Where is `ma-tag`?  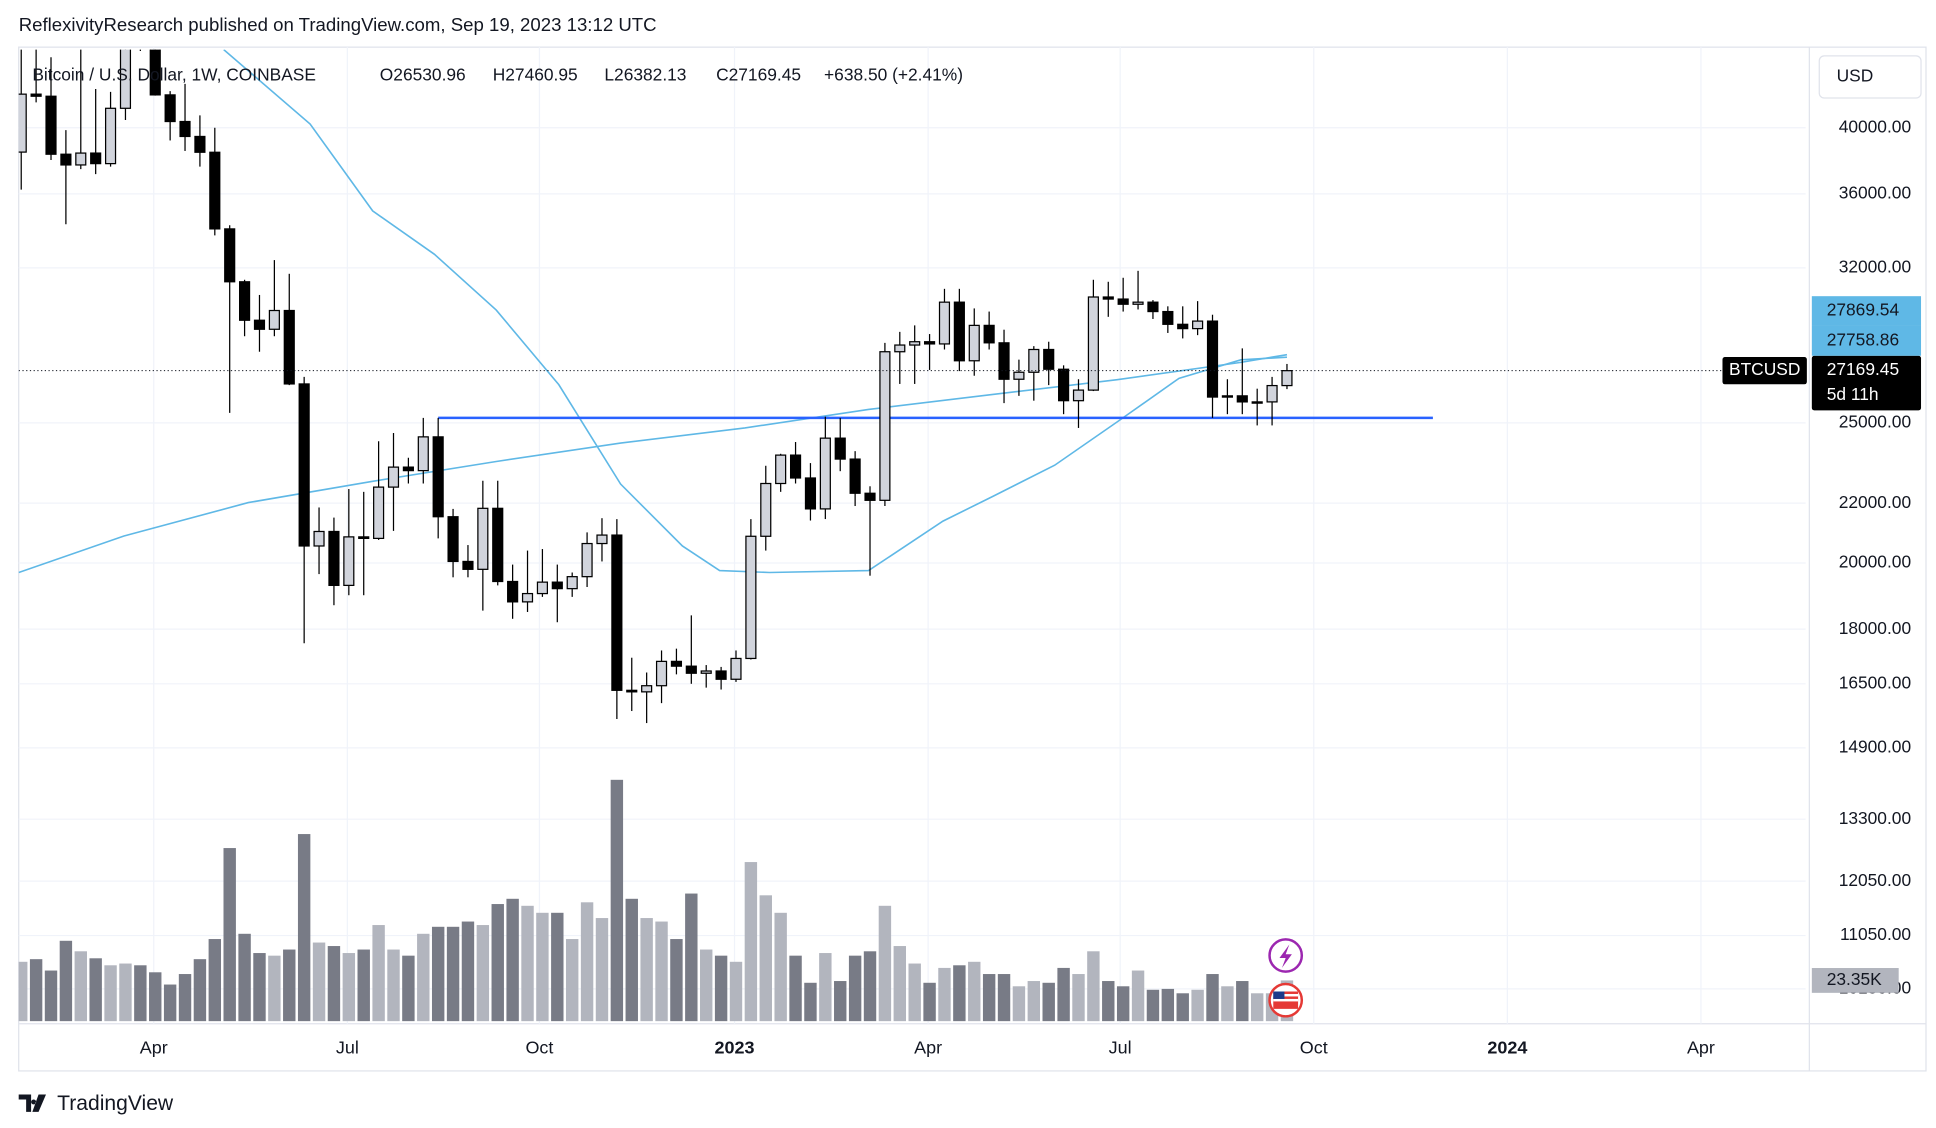
ma-tag is located at coordinates (1866, 311).